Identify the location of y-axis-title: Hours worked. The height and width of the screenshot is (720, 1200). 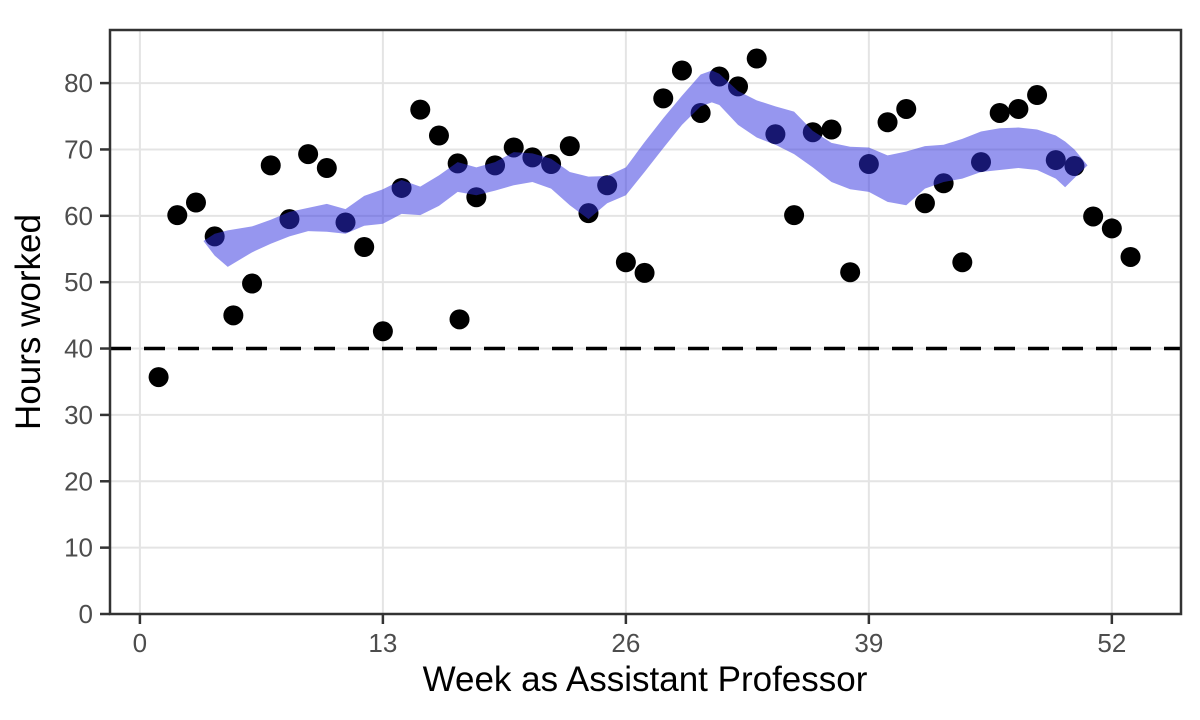
(28, 322).